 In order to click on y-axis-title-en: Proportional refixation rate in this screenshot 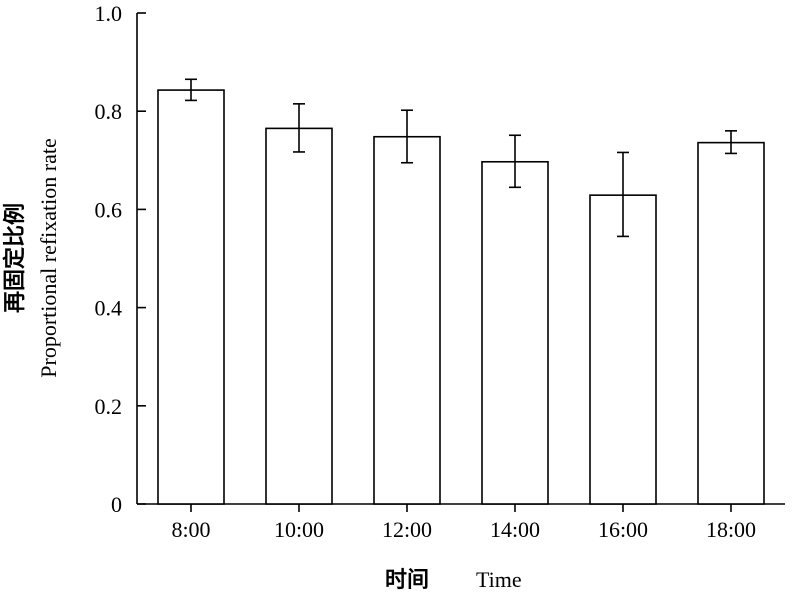, I will do `click(48, 257)`.